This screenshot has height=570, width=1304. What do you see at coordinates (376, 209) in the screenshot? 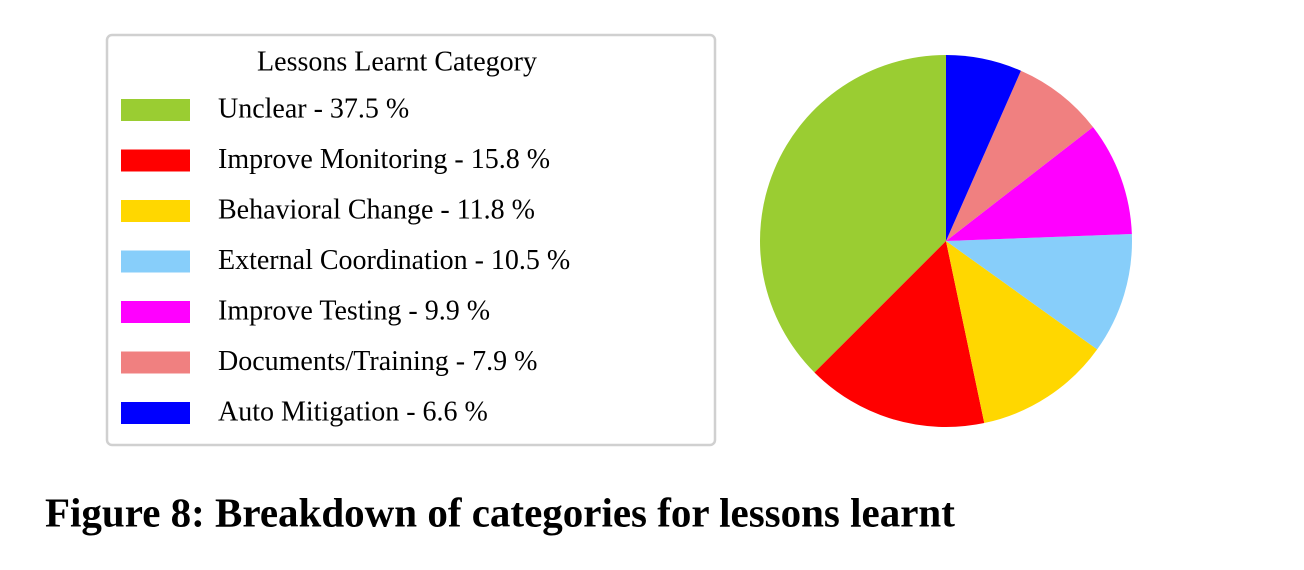
I see `legend-label: Behavioral Change - 11.8 %` at bounding box center [376, 209].